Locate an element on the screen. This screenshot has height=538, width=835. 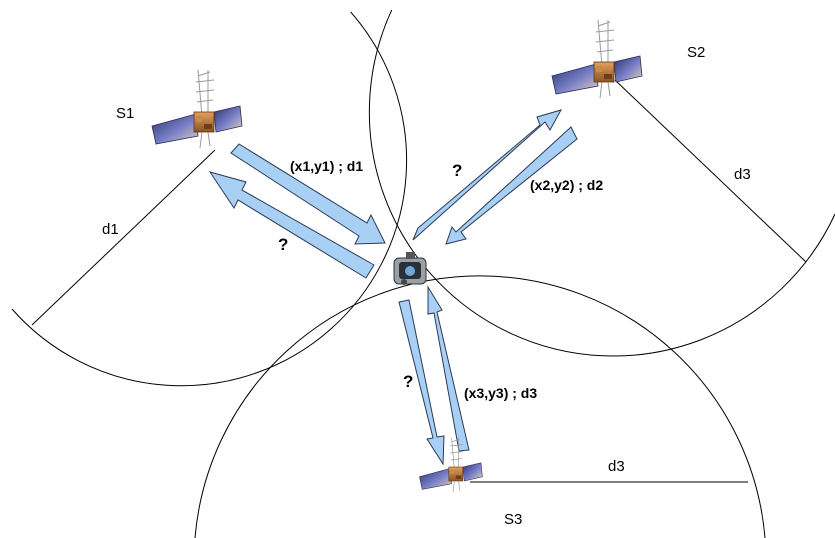
radius-line-d1 is located at coordinates (123, 237).